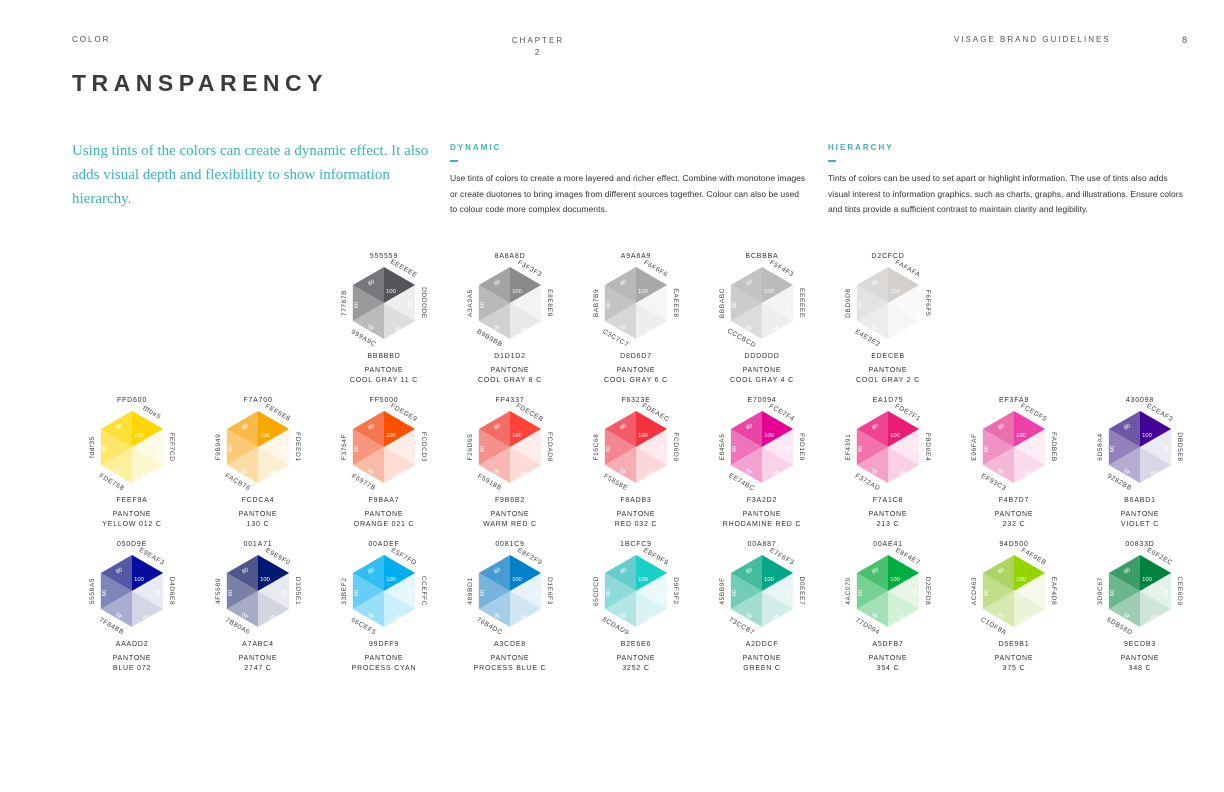  Describe the element at coordinates (888, 668) in the screenshot. I see `pantone-color-name: 354 C` at that location.